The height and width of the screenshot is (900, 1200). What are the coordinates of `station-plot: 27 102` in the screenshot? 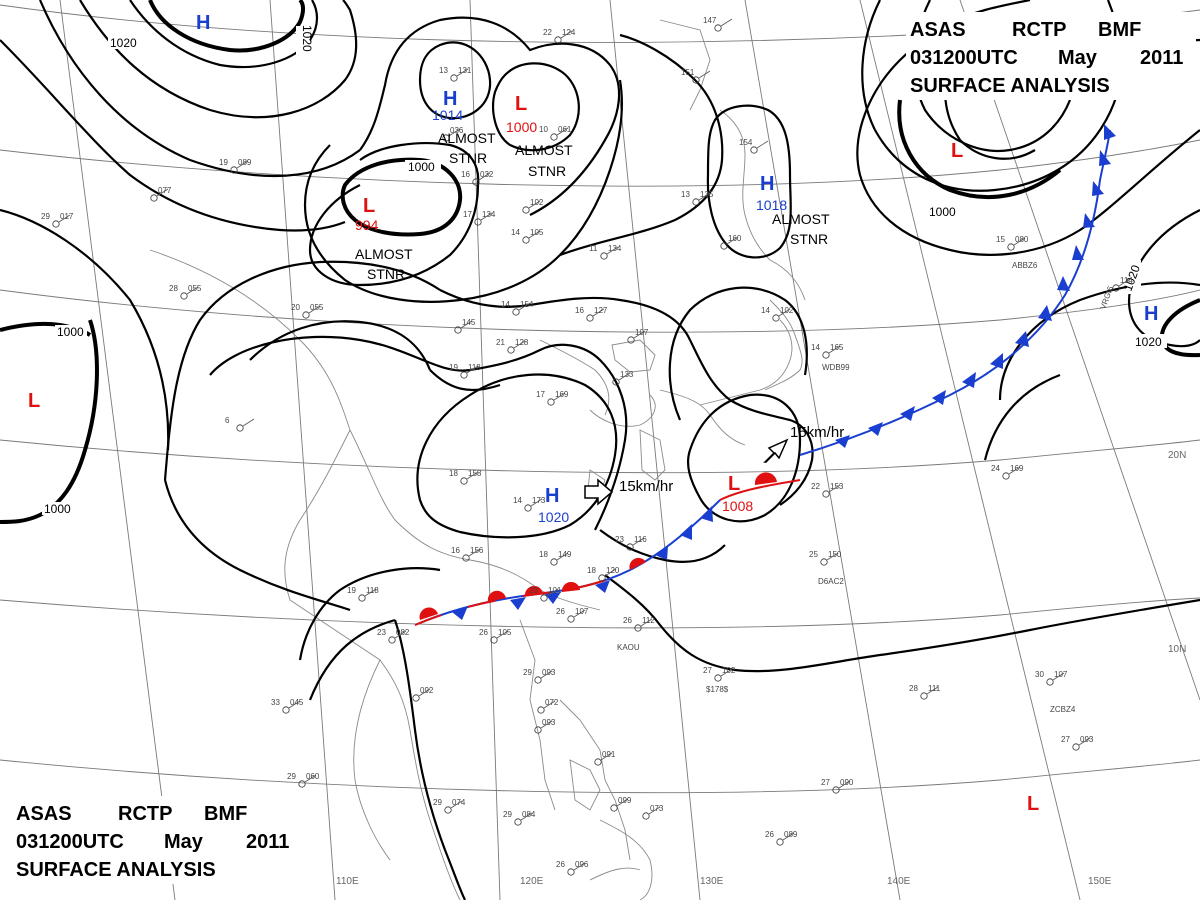 It's located at (719, 674).